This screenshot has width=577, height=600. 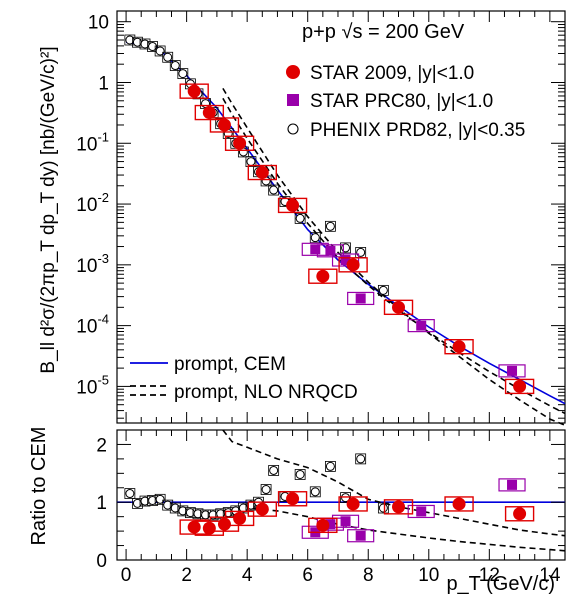 I want to click on theory-band-edge-curve, so click(x=394, y=529).